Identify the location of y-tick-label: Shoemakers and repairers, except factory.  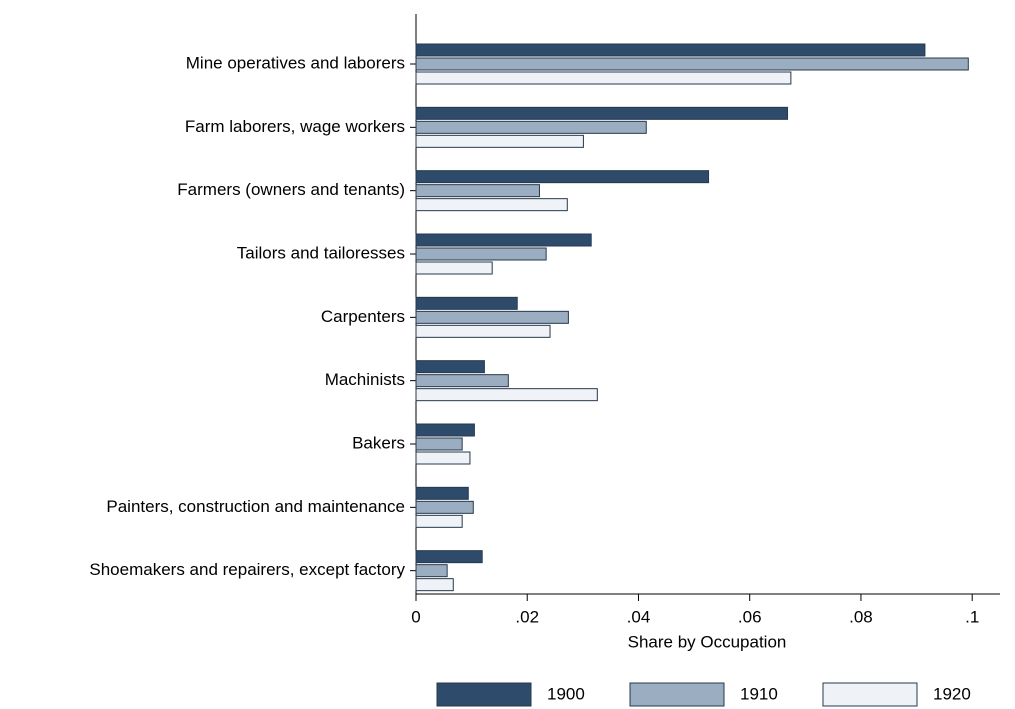
(247, 569).